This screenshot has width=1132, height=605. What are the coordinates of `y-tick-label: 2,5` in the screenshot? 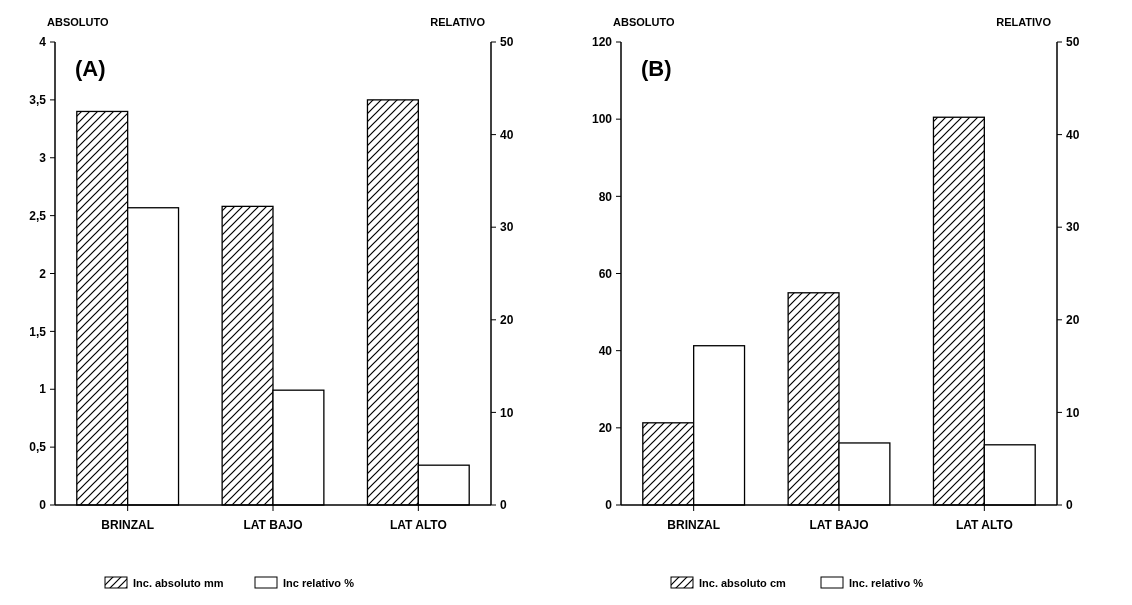 It's located at (38, 215).